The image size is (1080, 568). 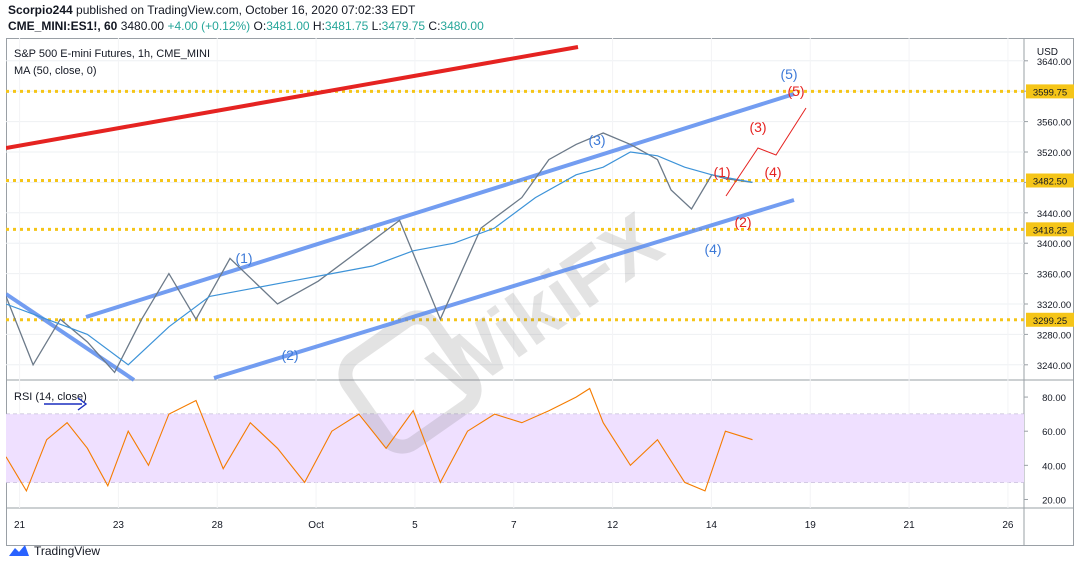 What do you see at coordinates (434, 26) in the screenshot?
I see `ohlc-close-label: C:` at bounding box center [434, 26].